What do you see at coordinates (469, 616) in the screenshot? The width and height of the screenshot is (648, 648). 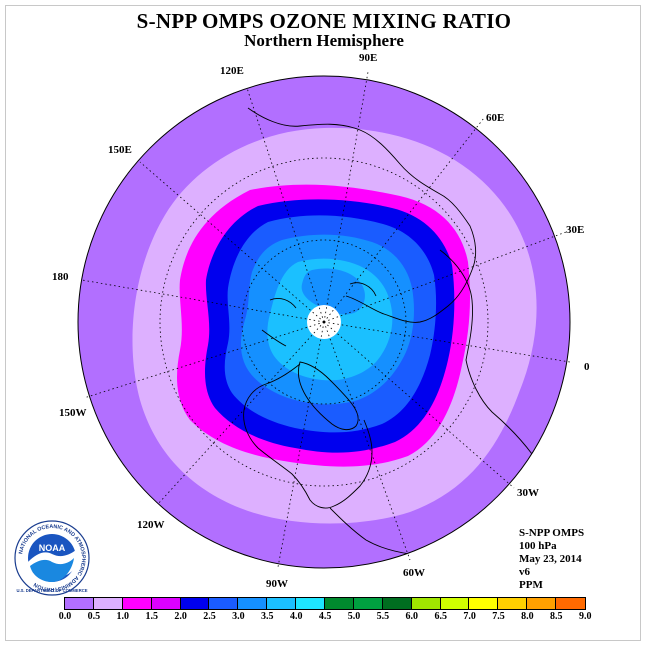 I see `colorbar-tick-label: 7.0` at bounding box center [469, 616].